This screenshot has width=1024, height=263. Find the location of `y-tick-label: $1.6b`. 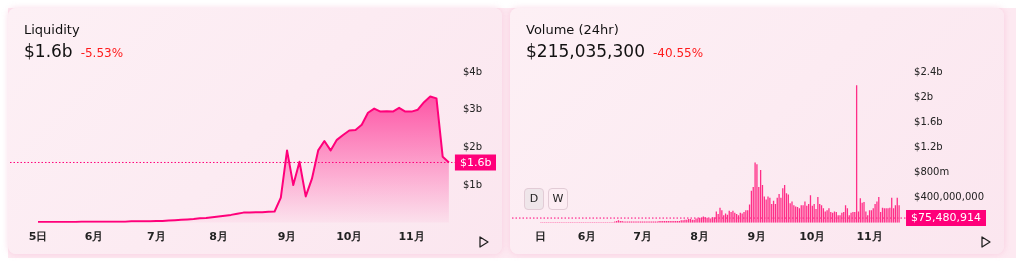

y-tick-label: $1.6b is located at coordinates (928, 121).